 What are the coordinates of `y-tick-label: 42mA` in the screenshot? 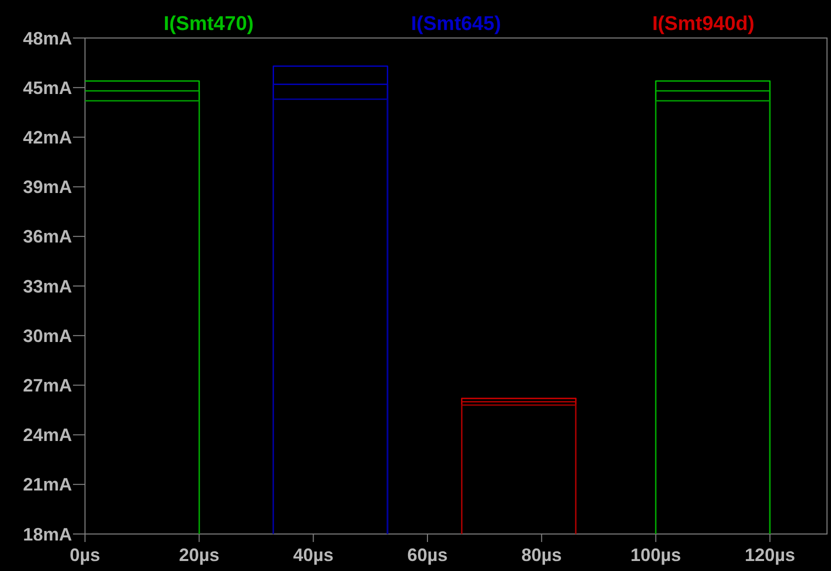 It's located at (47, 138).